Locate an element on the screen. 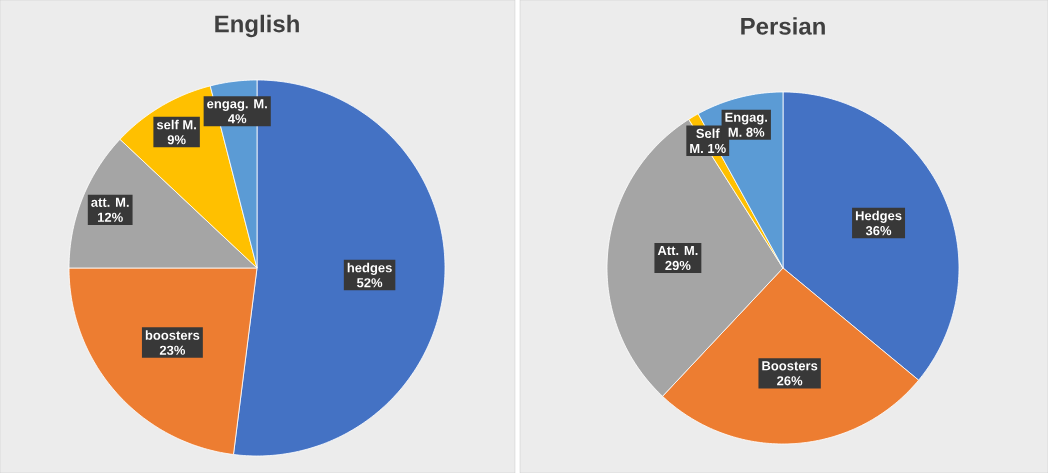 The image size is (1048, 473). data-label: 36% is located at coordinates (878, 231).